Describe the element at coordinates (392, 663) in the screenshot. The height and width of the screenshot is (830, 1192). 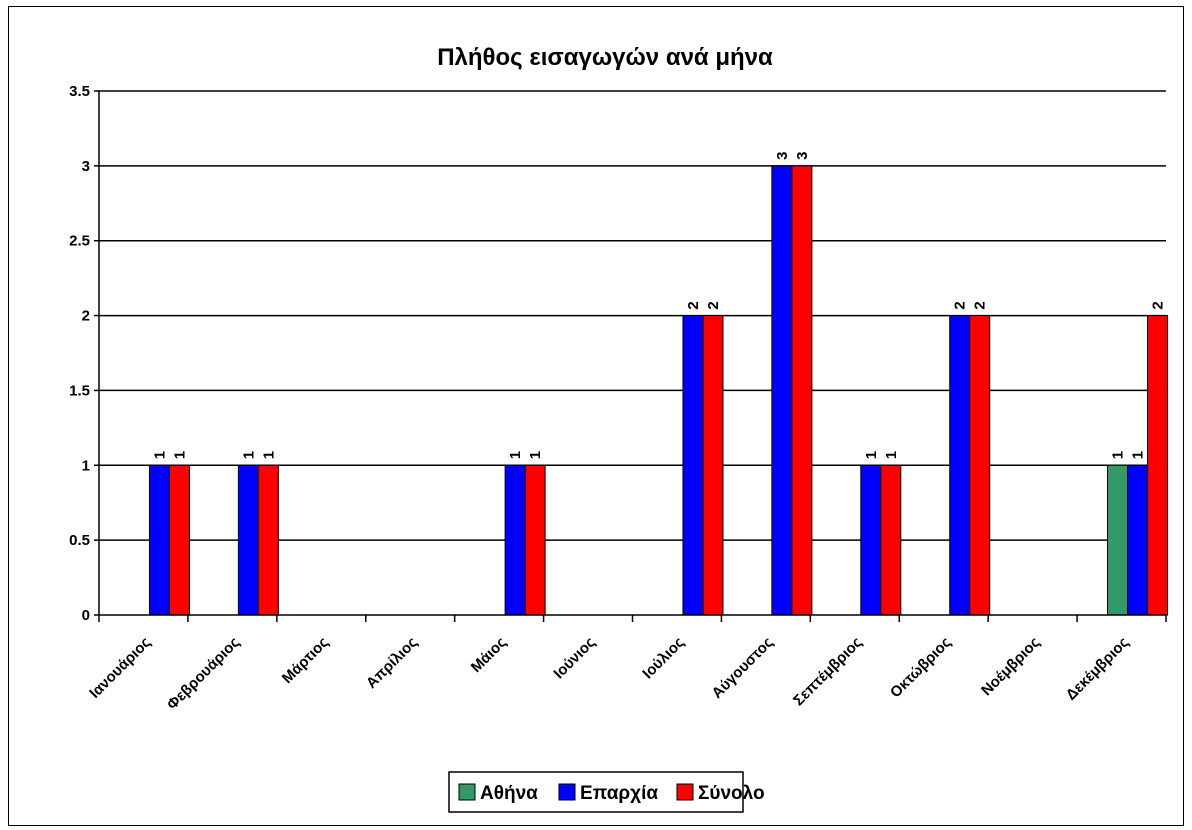
I see `category-label: Απρίλιος` at that location.